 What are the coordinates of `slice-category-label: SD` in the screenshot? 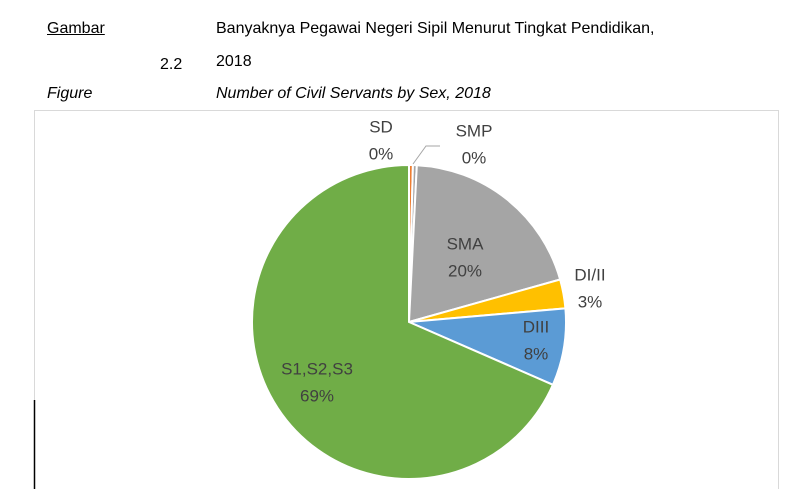 It's located at (381, 126).